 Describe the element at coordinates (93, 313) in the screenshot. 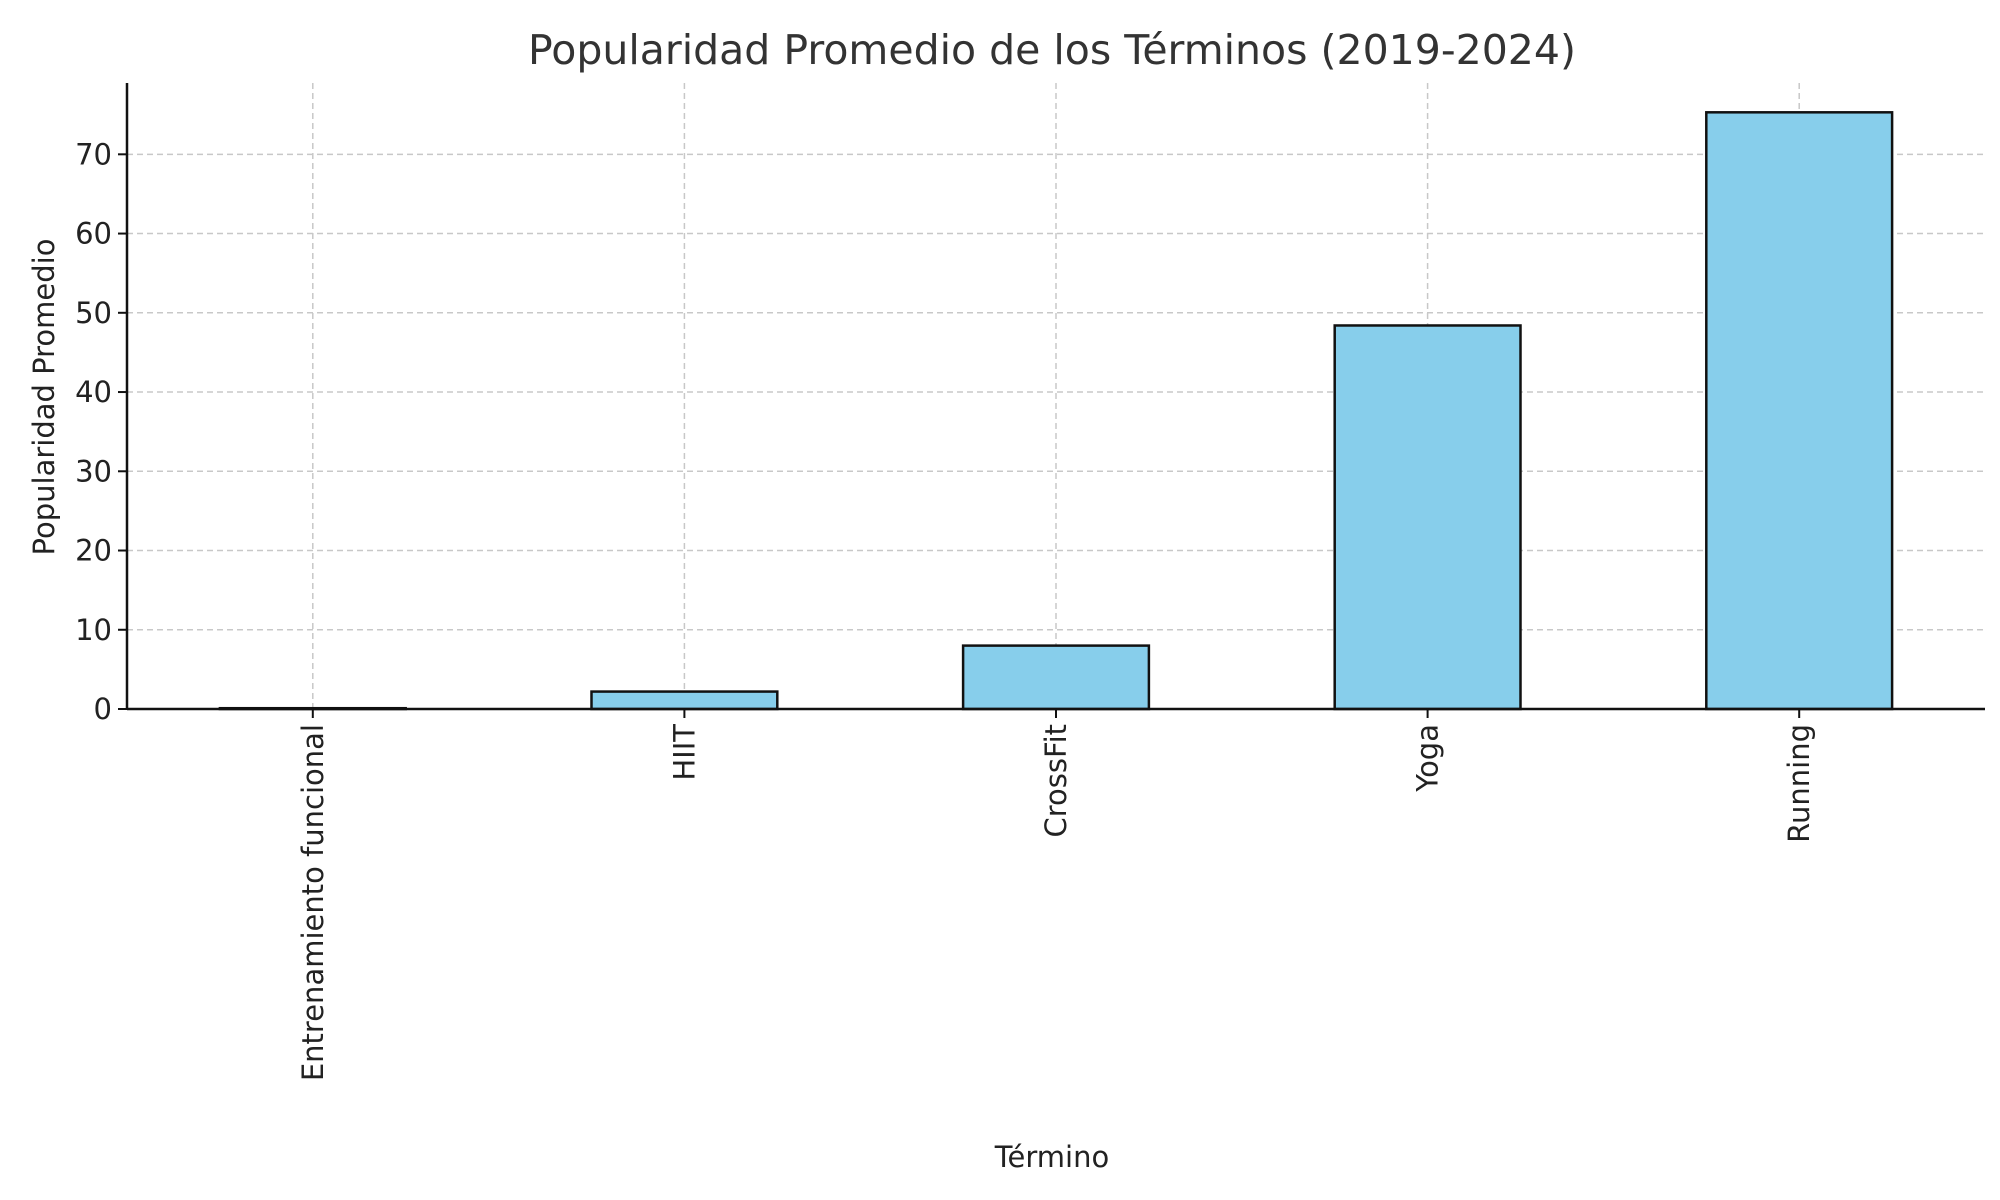

I see `y-tick-label: 50` at that location.